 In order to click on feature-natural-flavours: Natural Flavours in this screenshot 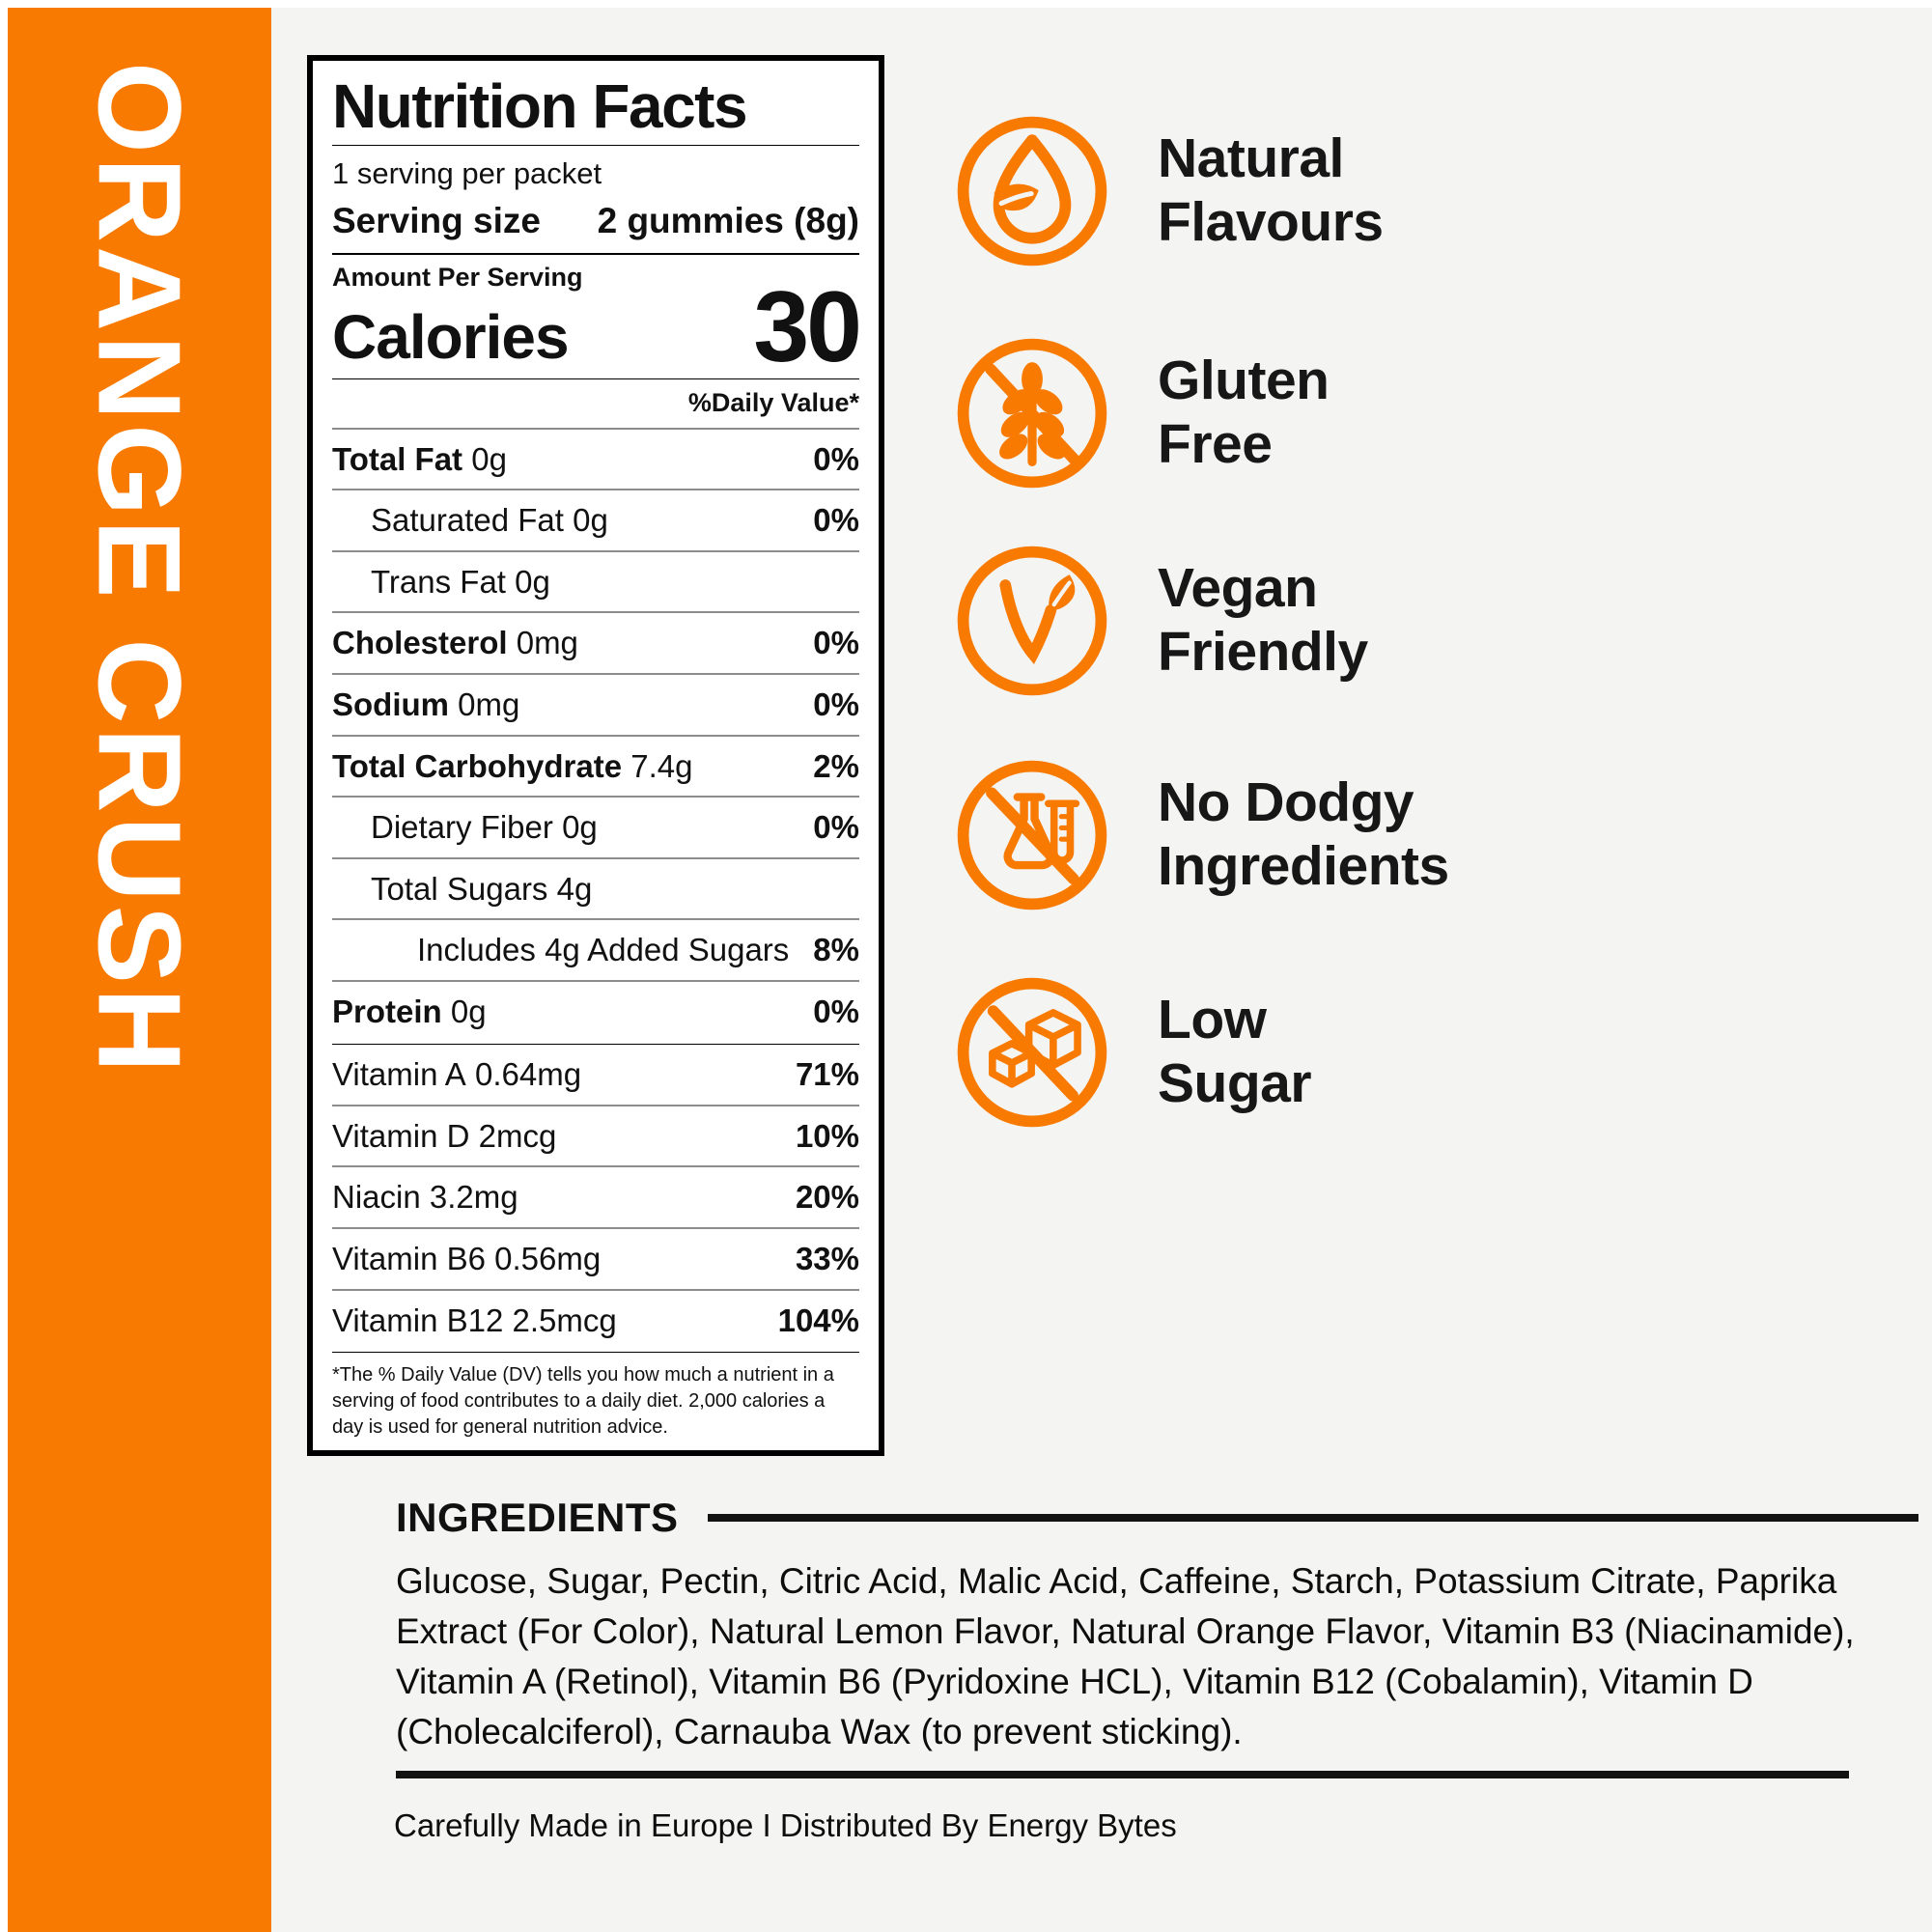, I will do `click(1168, 191)`.